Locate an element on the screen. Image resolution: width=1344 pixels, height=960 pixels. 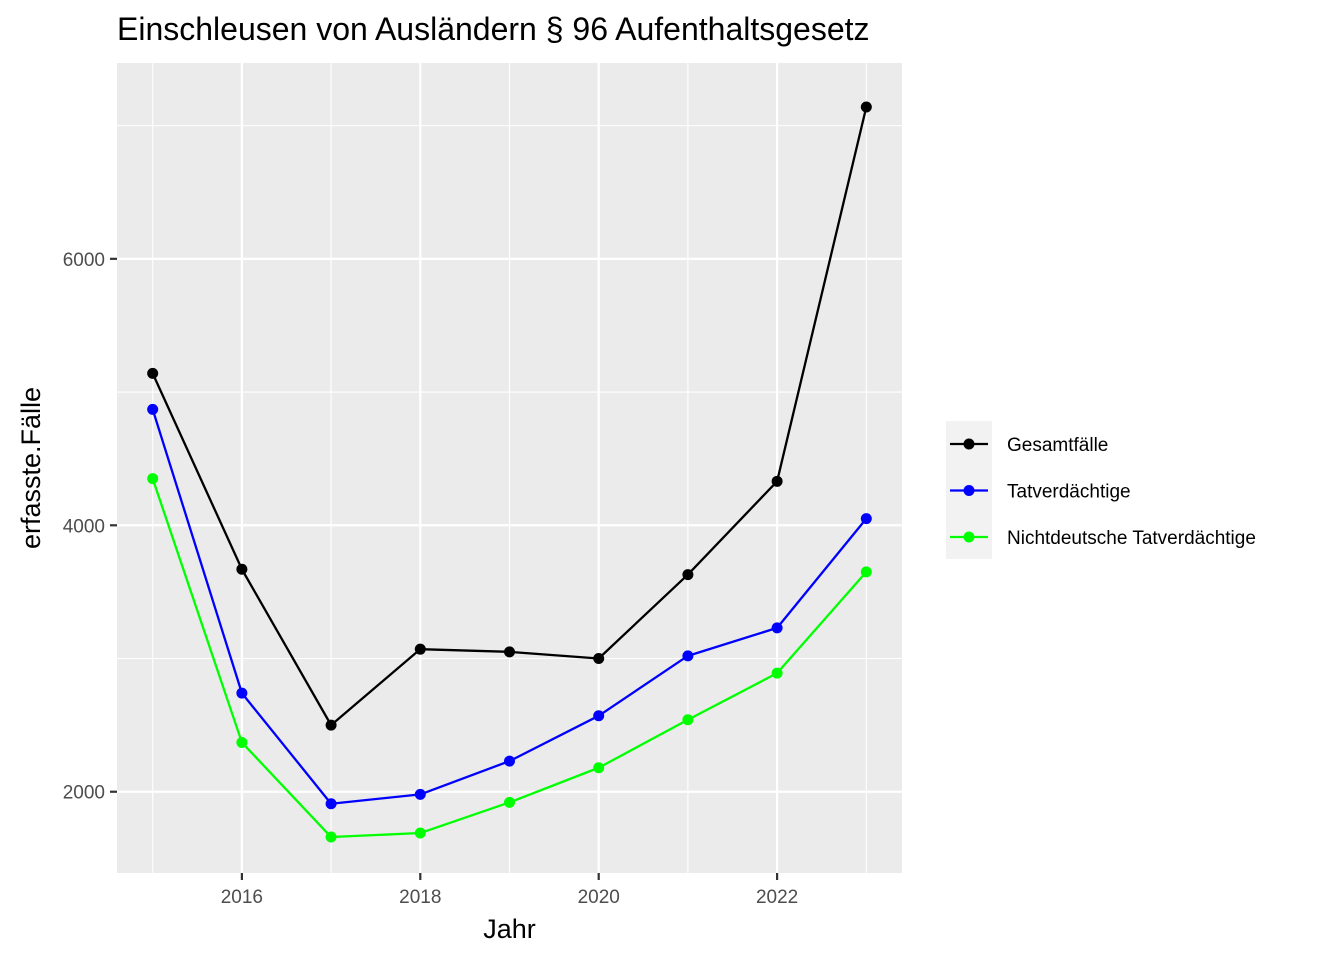
y-tick-label: 6000 is located at coordinates (84, 260).